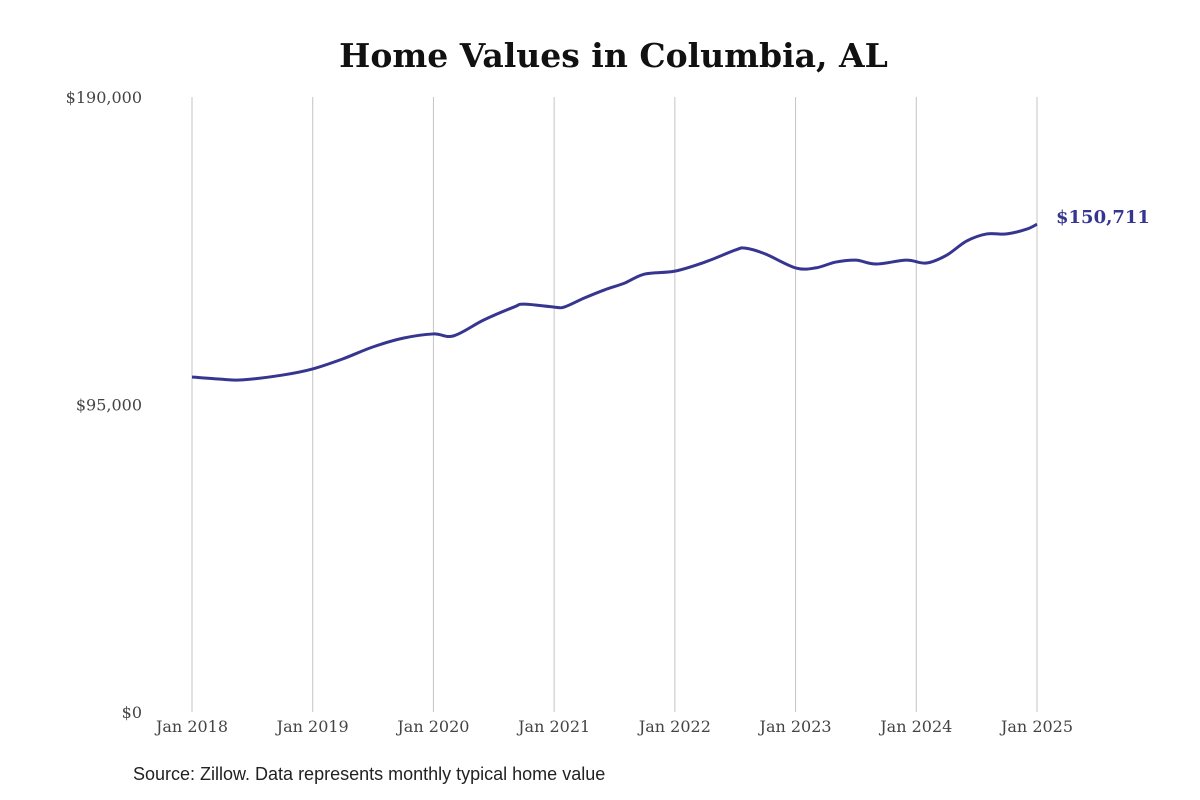 This screenshot has height=800, width=1200. What do you see at coordinates (614, 302) in the screenshot?
I see `series-line` at bounding box center [614, 302].